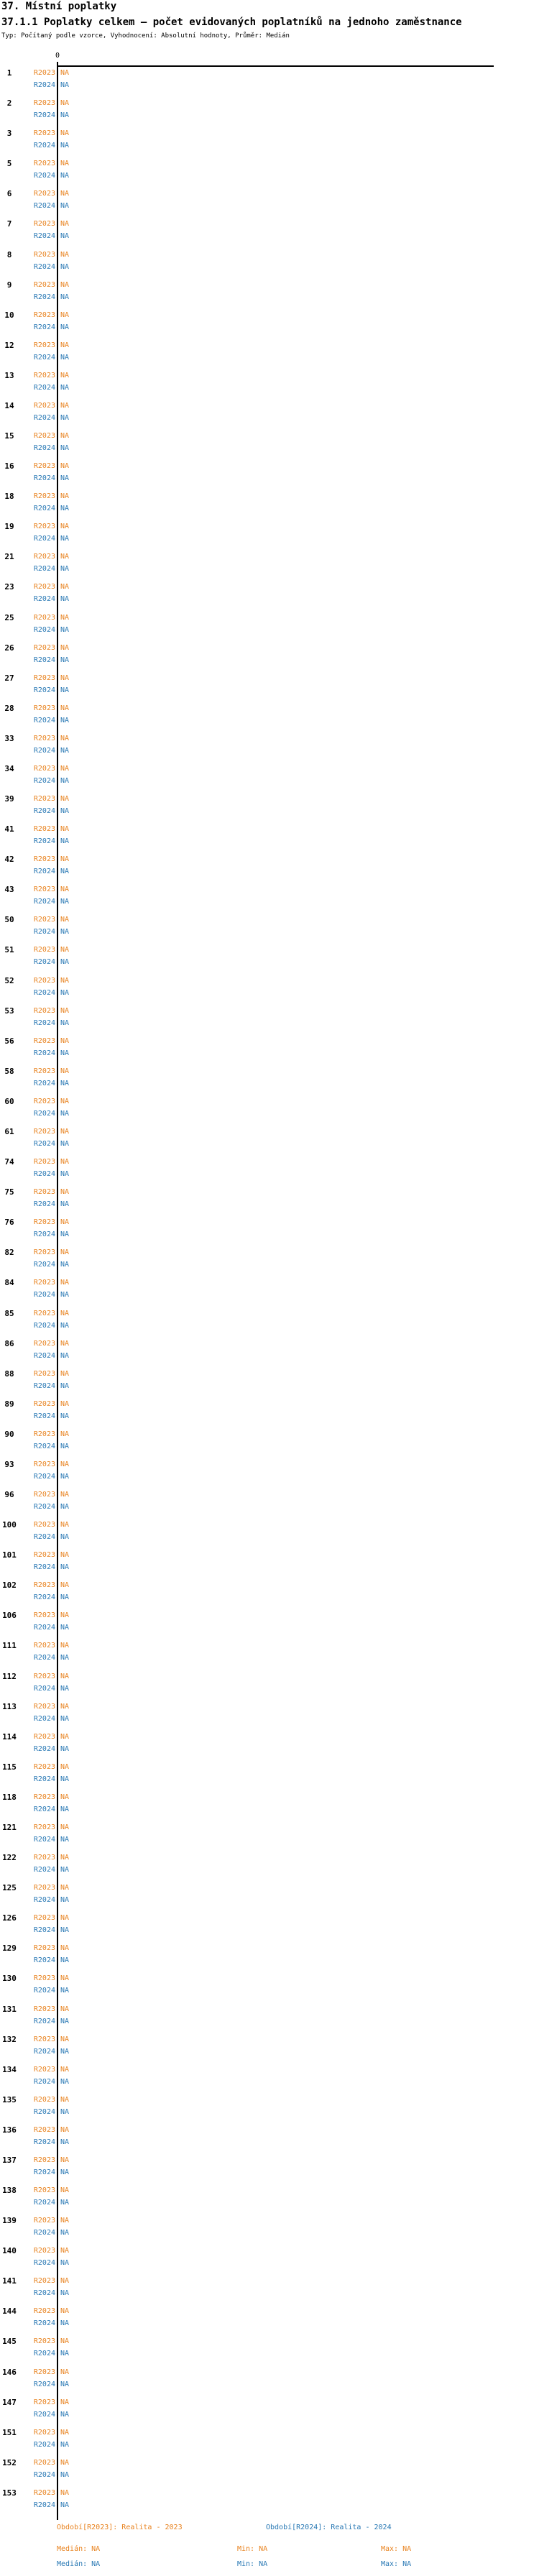  Describe the element at coordinates (269, 1230) in the screenshot. I see `chart-row-76: 76 R2023 NA R2024 NA` at that location.